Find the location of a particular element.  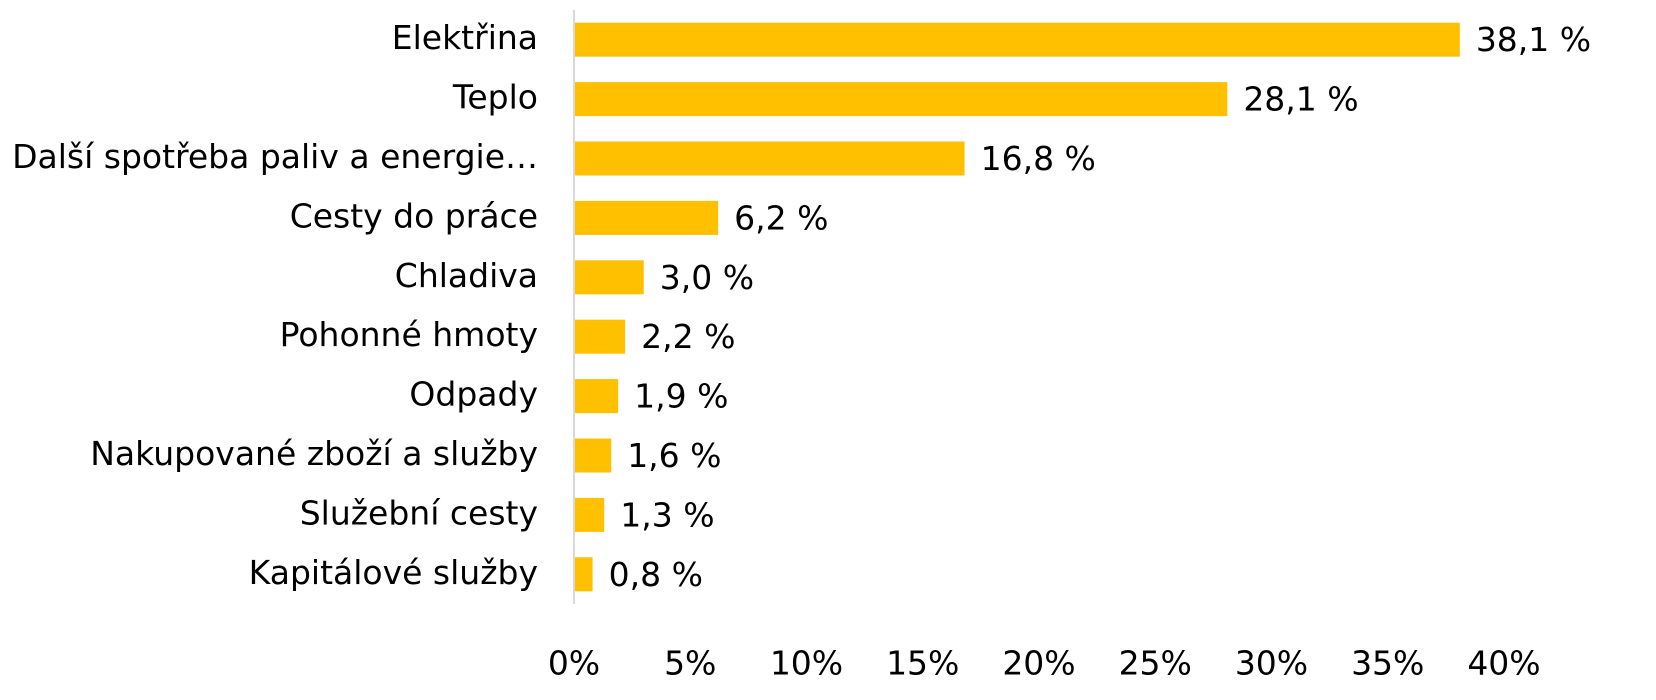

y-tick-label: Elektřina is located at coordinates (465, 37).